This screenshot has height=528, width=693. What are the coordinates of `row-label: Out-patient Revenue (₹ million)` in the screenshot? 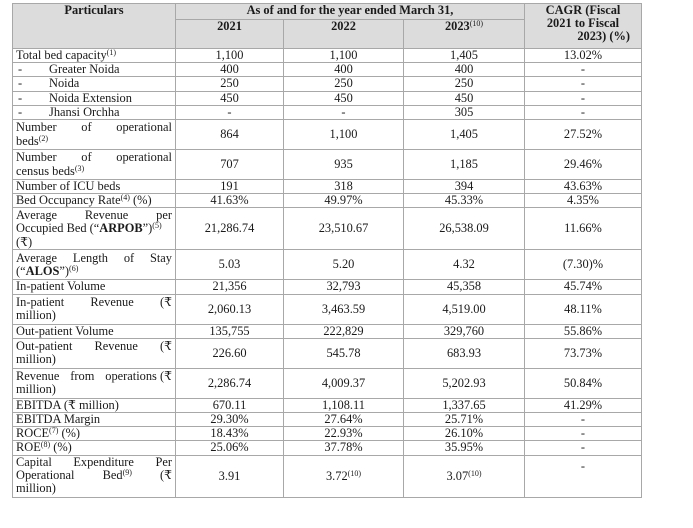 It's located at (94, 353).